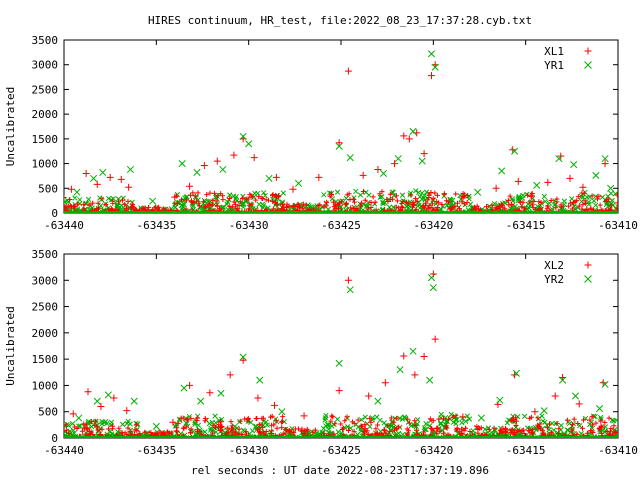 The height and width of the screenshot is (480, 640). What do you see at coordinates (45, 280) in the screenshot?
I see `y-tick-label: 3000` at bounding box center [45, 280].